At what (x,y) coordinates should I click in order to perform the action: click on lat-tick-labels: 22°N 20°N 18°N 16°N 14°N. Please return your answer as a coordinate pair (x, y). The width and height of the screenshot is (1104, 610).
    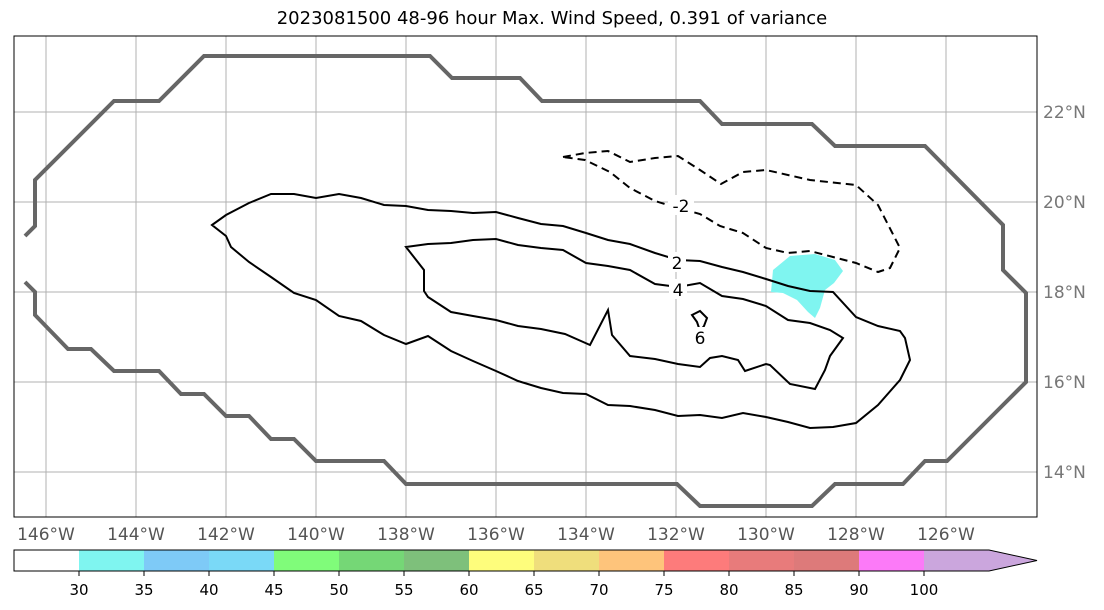
    Looking at the image, I should click on (1064, 293).